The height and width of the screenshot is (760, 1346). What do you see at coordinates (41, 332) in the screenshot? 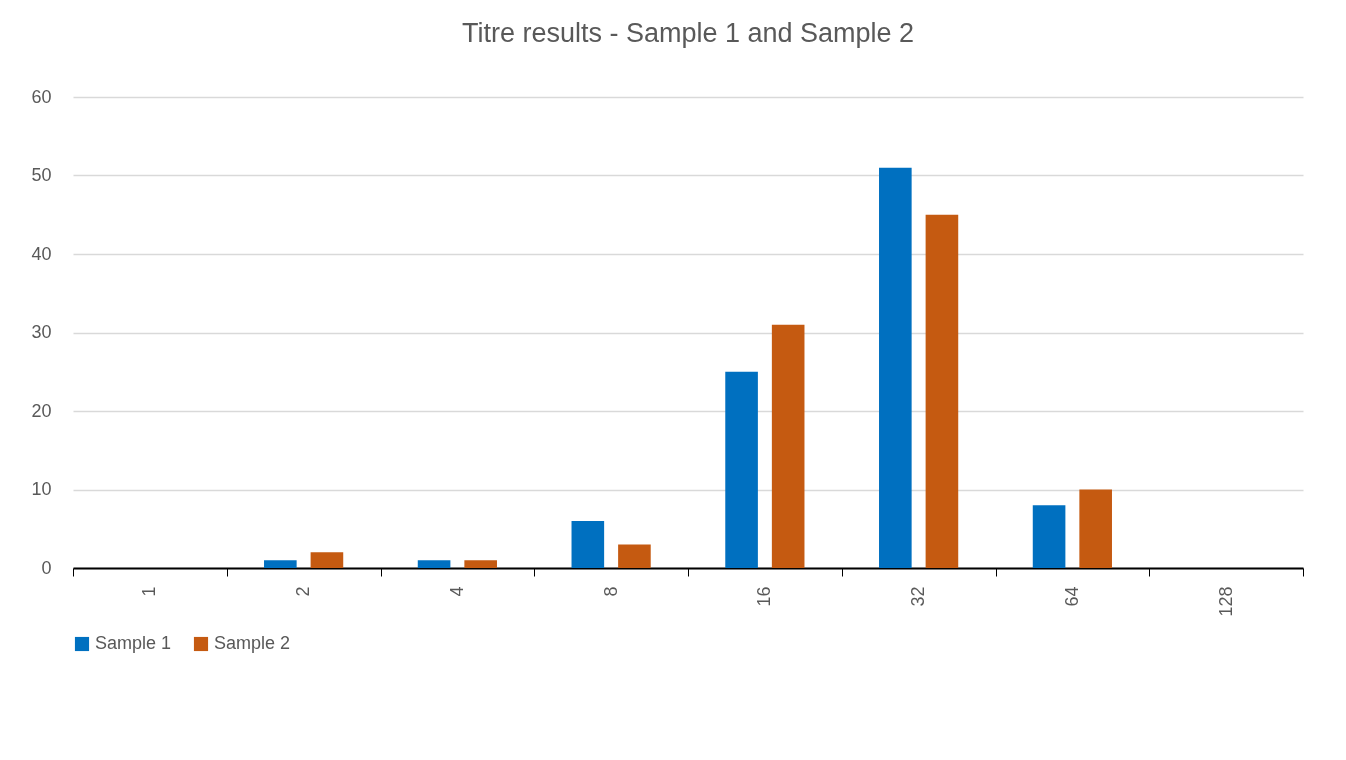
I see `y-tick-label: 30` at bounding box center [41, 332].